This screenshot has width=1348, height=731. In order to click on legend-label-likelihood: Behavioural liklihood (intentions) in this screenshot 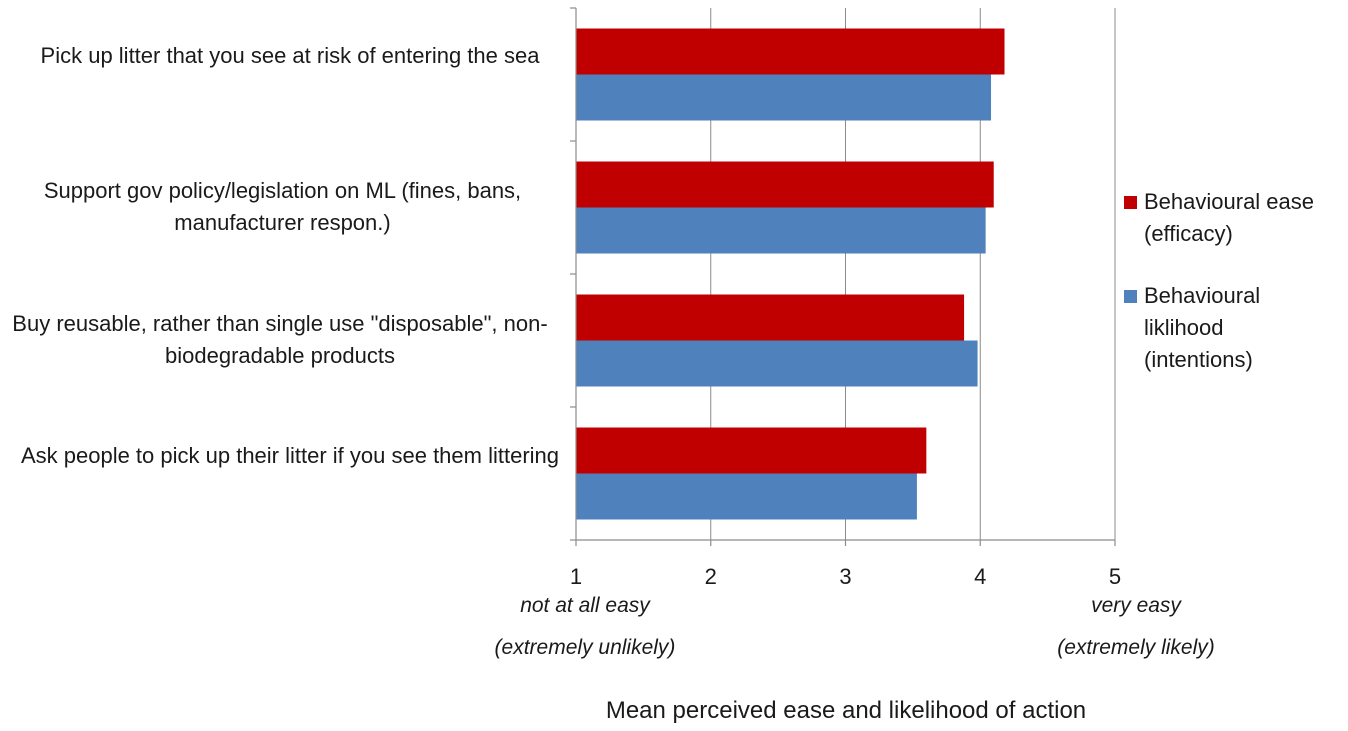, I will do `click(1202, 327)`.